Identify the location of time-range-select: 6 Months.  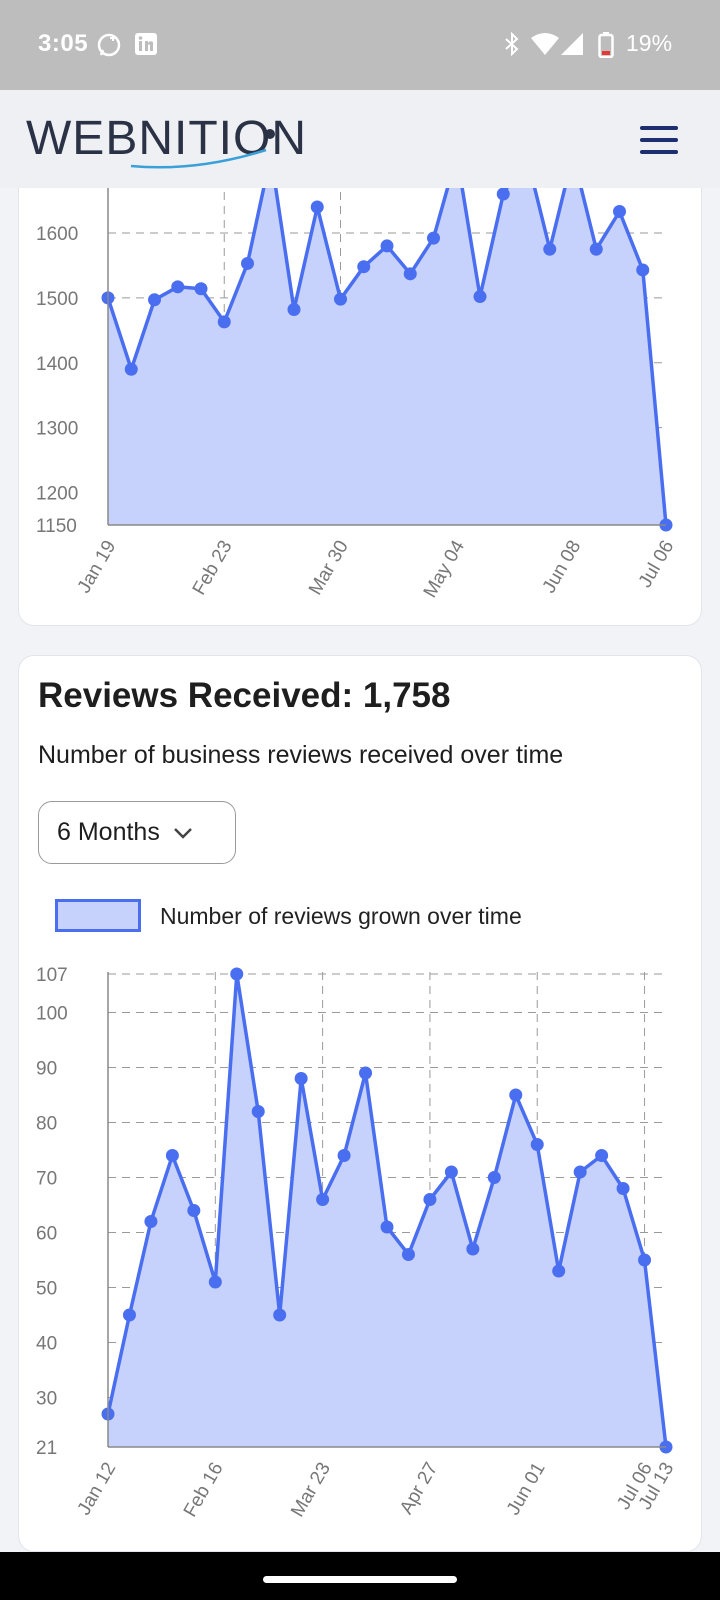
(137, 832).